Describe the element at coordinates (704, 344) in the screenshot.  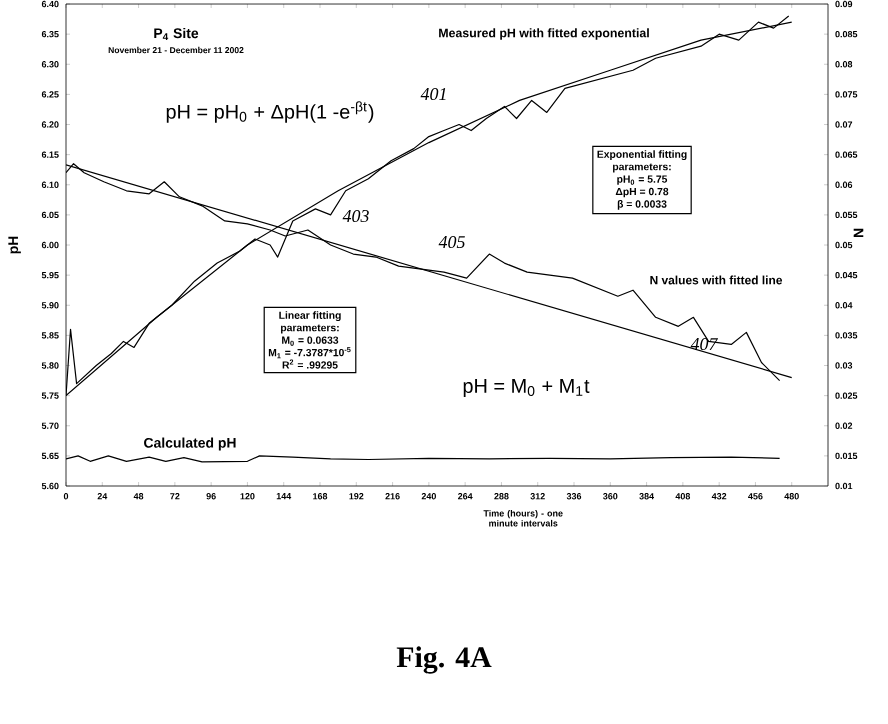
I see `annotation: 407` at that location.